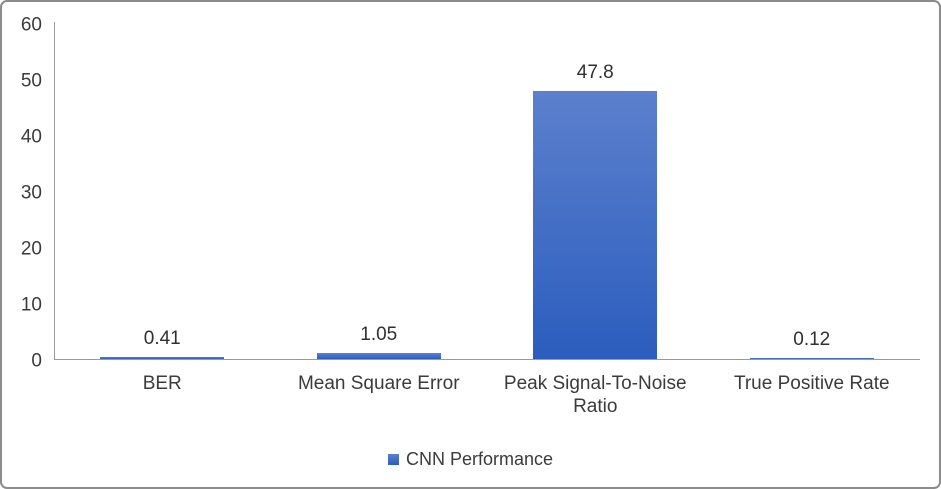 The height and width of the screenshot is (489, 941). What do you see at coordinates (31, 193) in the screenshot?
I see `y-tick-label: 30` at bounding box center [31, 193].